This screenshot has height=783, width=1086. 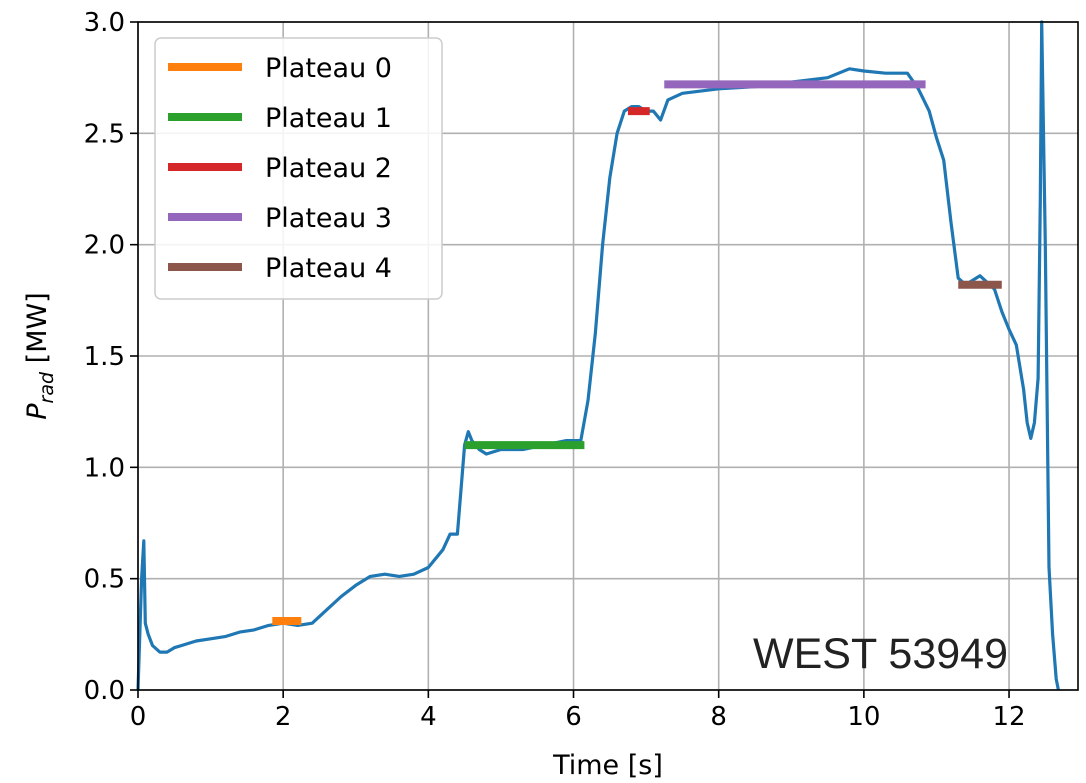 What do you see at coordinates (718, 717) in the screenshot?
I see `x-tick-label: 8` at bounding box center [718, 717].